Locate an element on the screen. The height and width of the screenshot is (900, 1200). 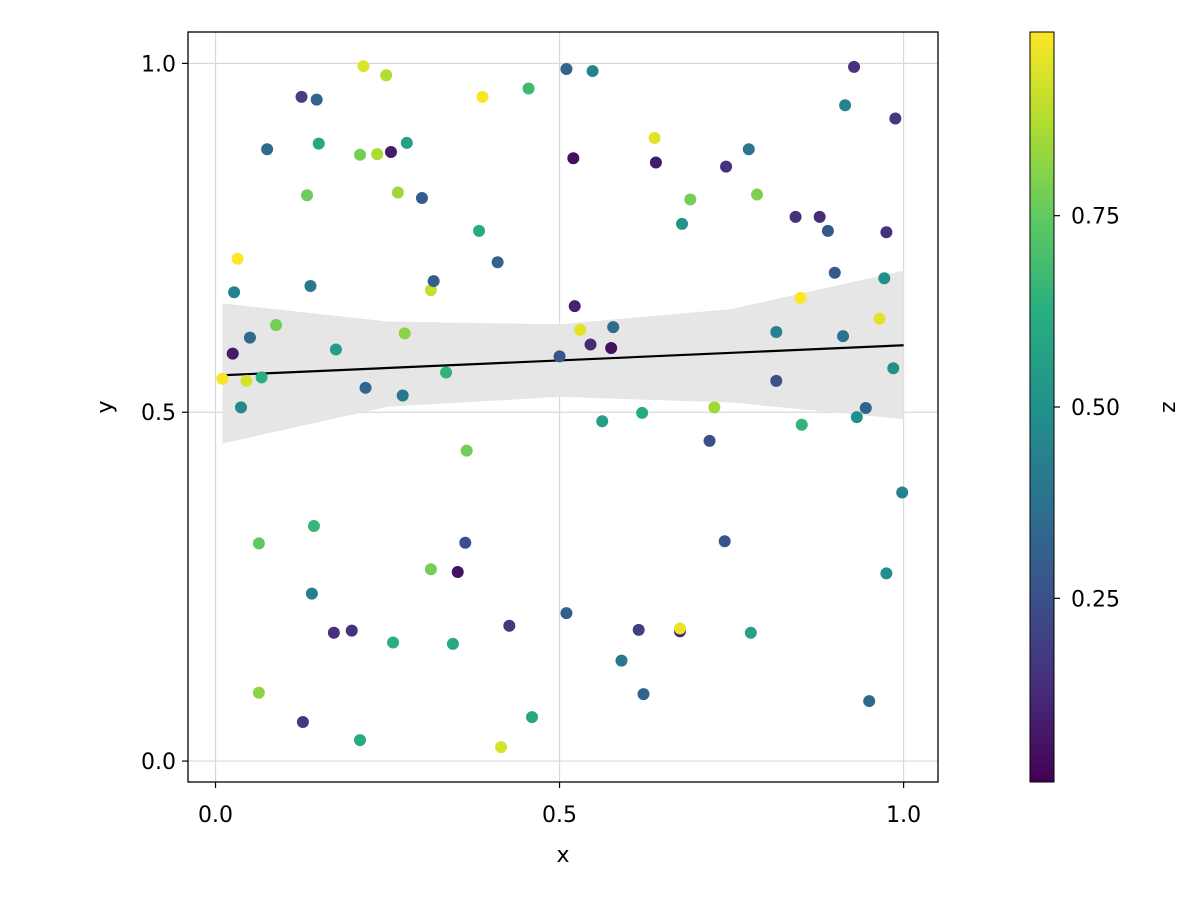
colorbar-label: z is located at coordinates (1169, 407).